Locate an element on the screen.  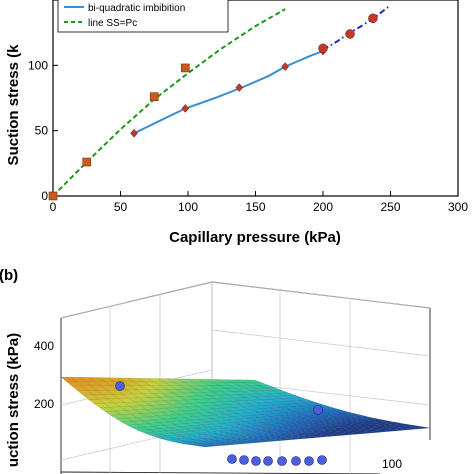
x-tick-label: 150 is located at coordinates (255, 207).